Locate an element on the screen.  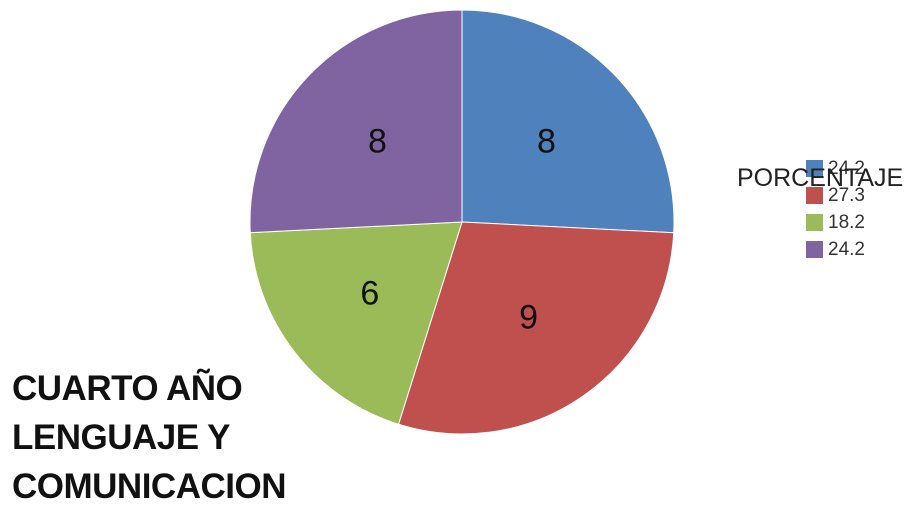
chart-title-line-2: LENGUAJE Y is located at coordinates (121, 437).